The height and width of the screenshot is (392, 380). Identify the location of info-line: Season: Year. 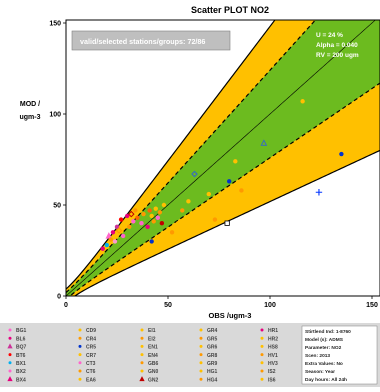
(320, 372).